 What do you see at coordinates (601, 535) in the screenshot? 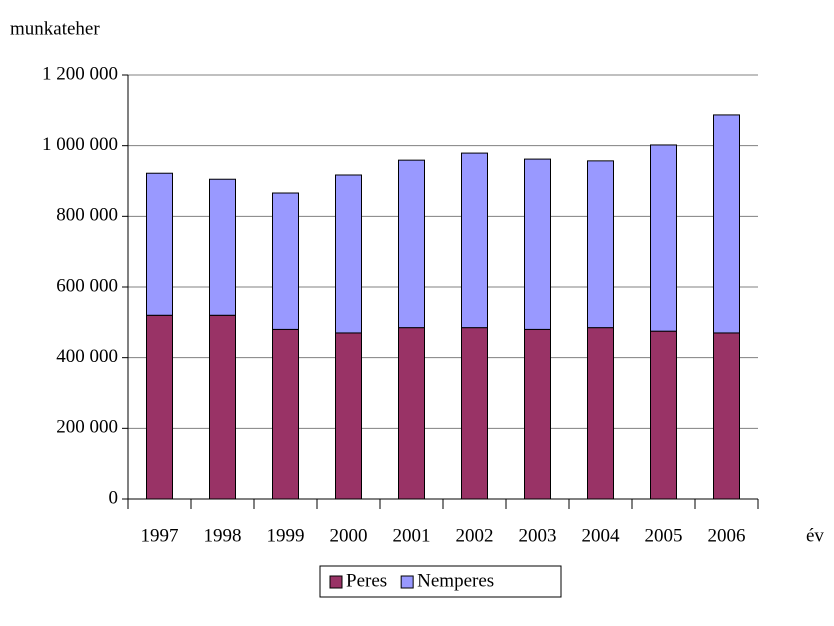
I see `x-tick-label: 2004` at bounding box center [601, 535].